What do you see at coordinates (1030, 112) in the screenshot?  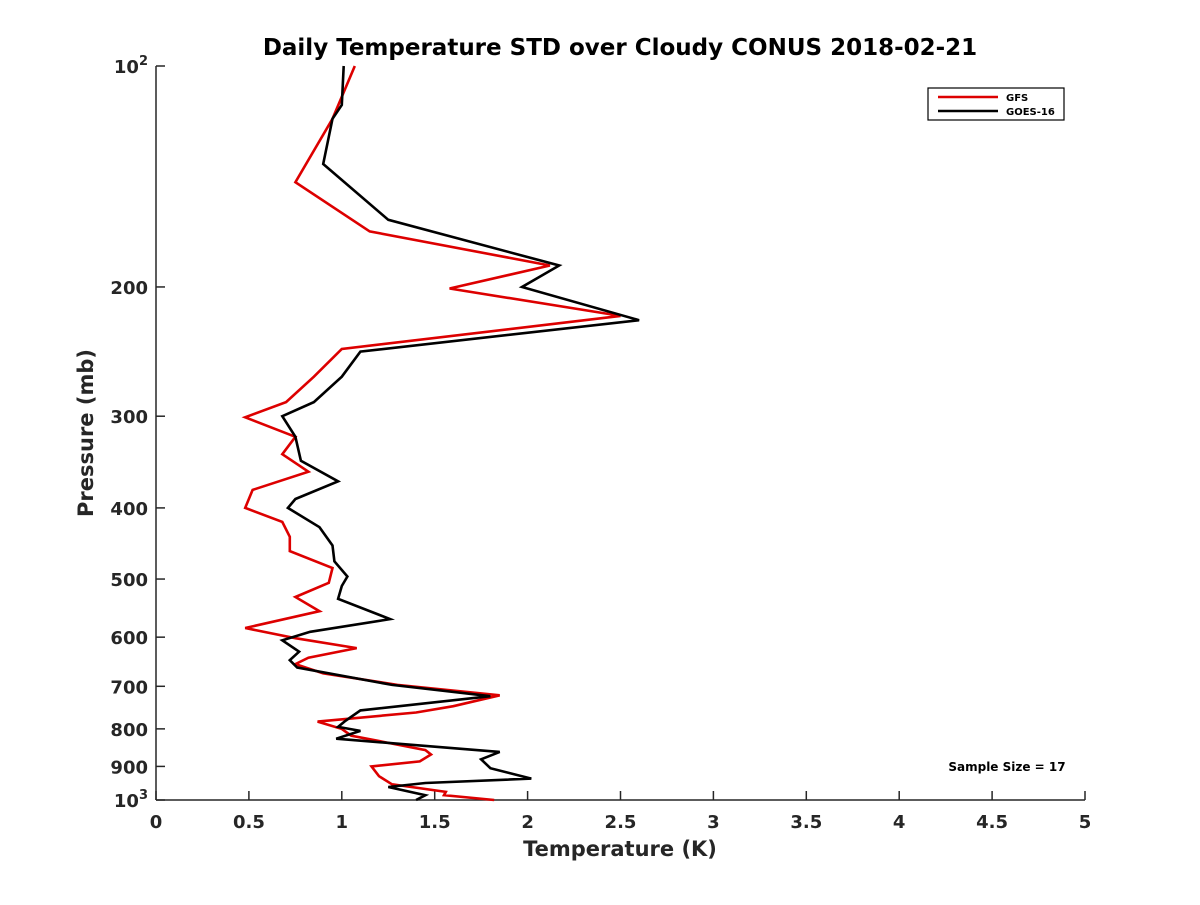 I see `legend-label-goes-16: GOES-16` at bounding box center [1030, 112].